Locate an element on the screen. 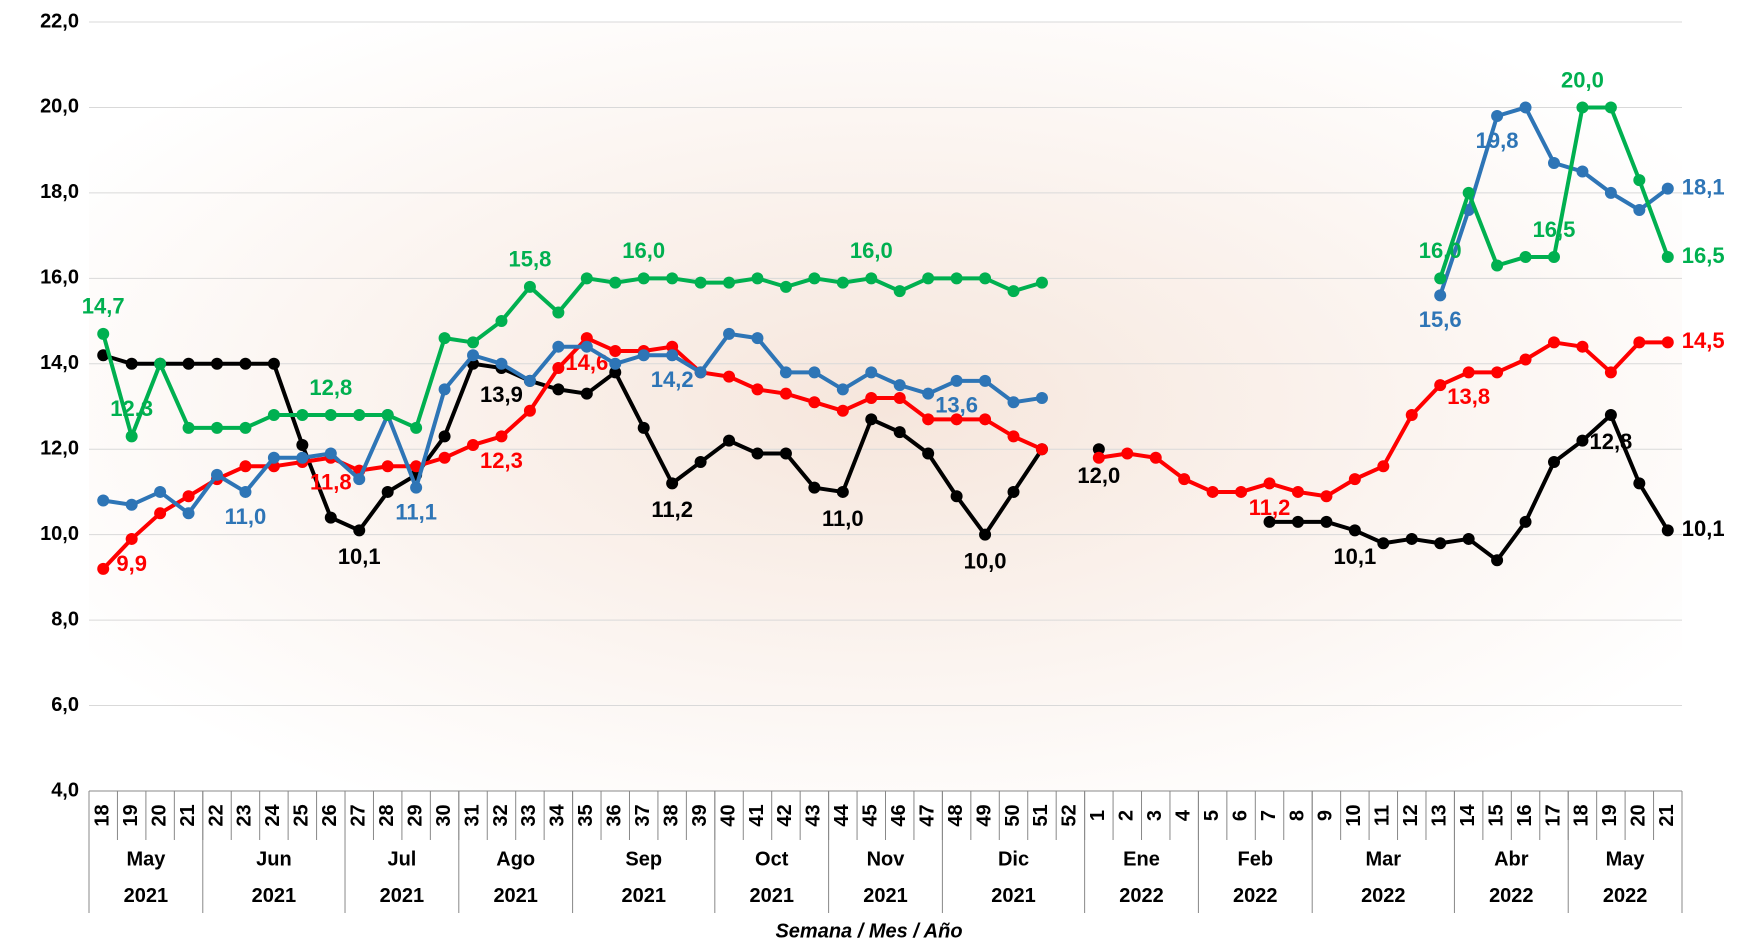 This screenshot has width=1738, height=944. data-label: 10,0 is located at coordinates (985, 560).